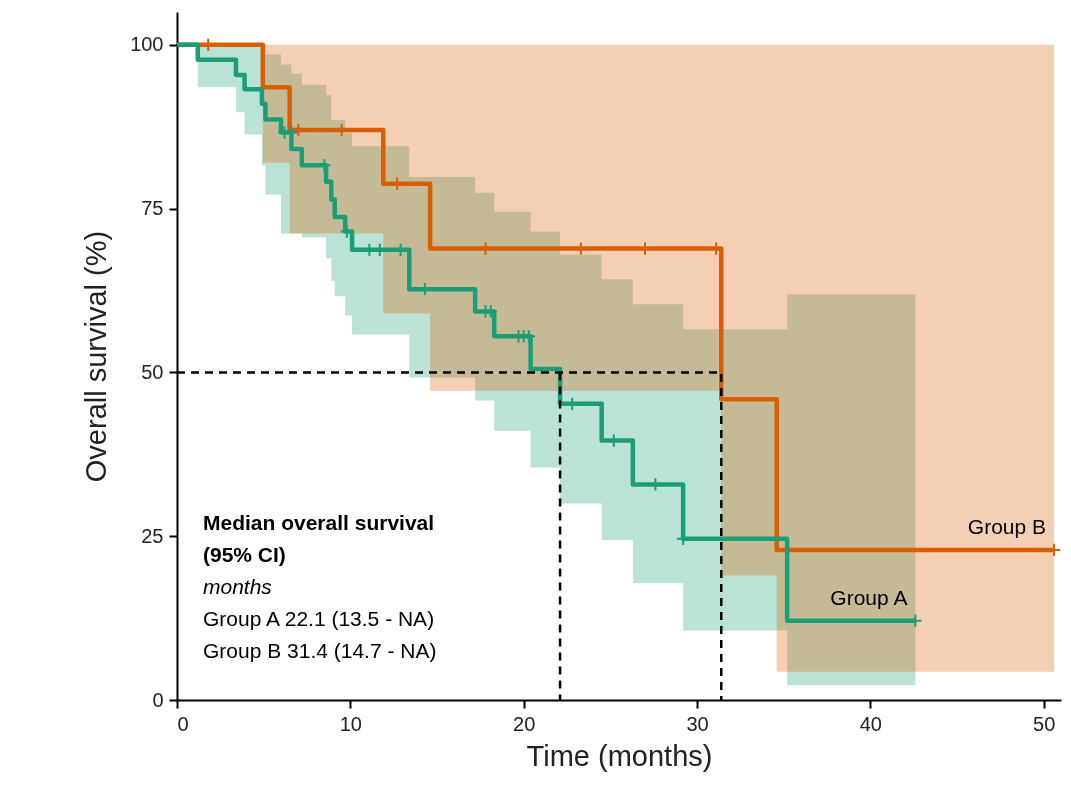 This screenshot has height=797, width=1071. Describe the element at coordinates (238, 586) in the screenshot. I see `annotation: months` at that location.